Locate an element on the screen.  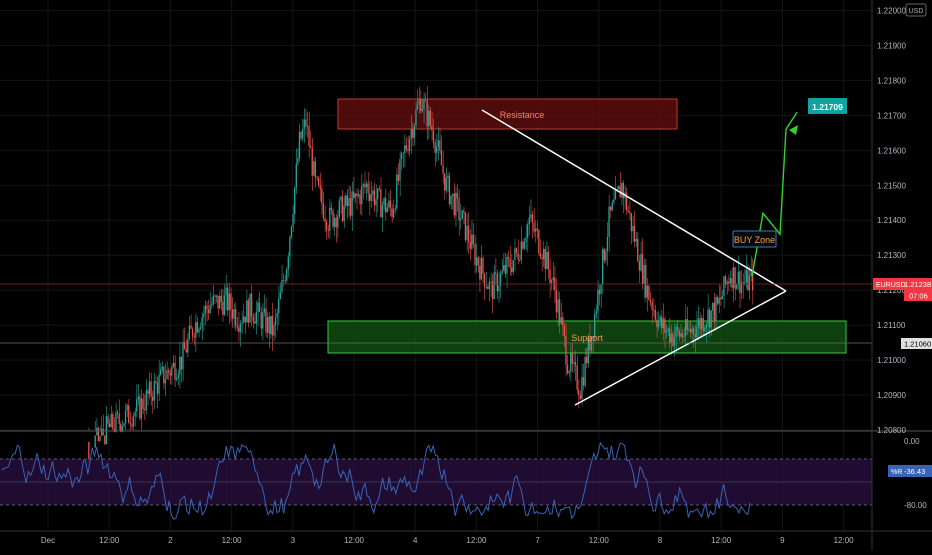
last-price-badge: EURUSD 1.21238 07:06 is located at coordinates (902, 289).